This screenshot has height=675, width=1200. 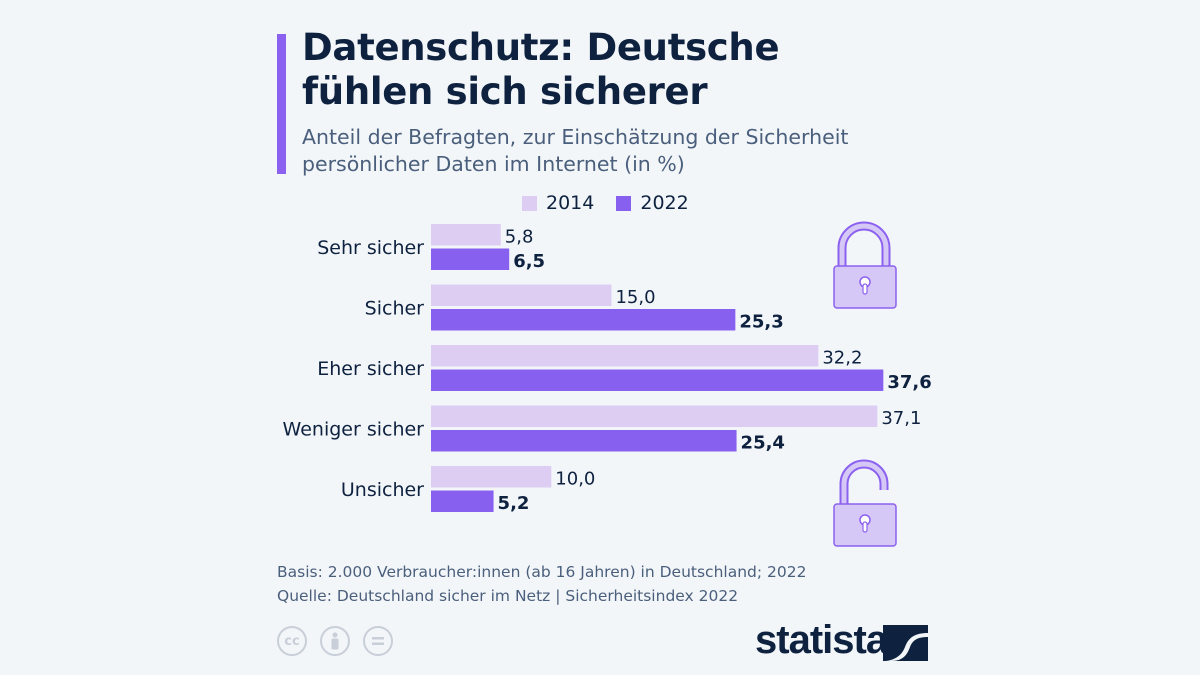 I want to click on equals-icon, so click(x=378, y=641).